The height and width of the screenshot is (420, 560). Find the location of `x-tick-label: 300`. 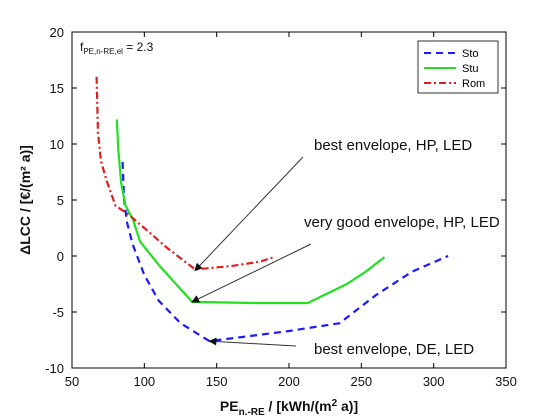

x-tick-label: 300 is located at coordinates (434, 381).